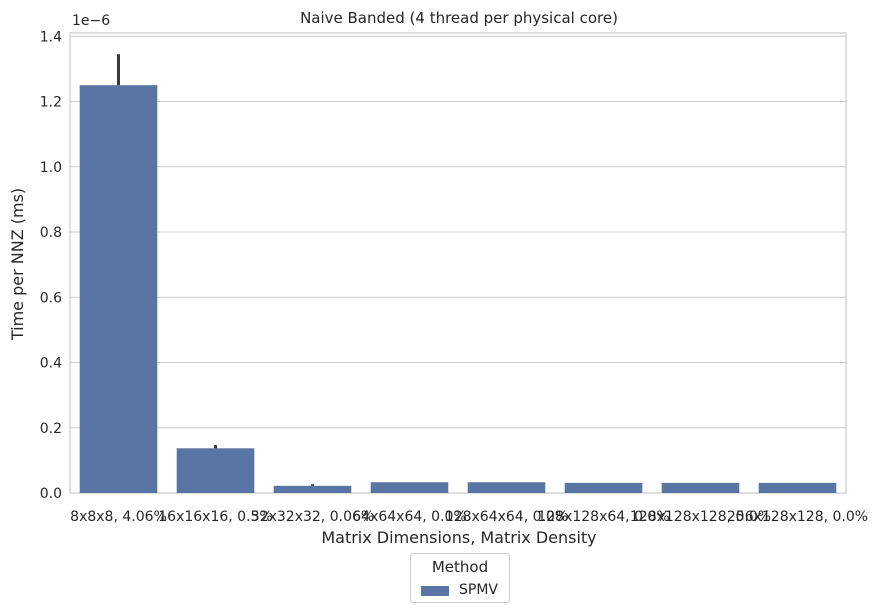 The width and height of the screenshot is (884, 614). What do you see at coordinates (118, 517) in the screenshot?
I see `x-tick-label: 8x8x8, 4.06%` at bounding box center [118, 517].